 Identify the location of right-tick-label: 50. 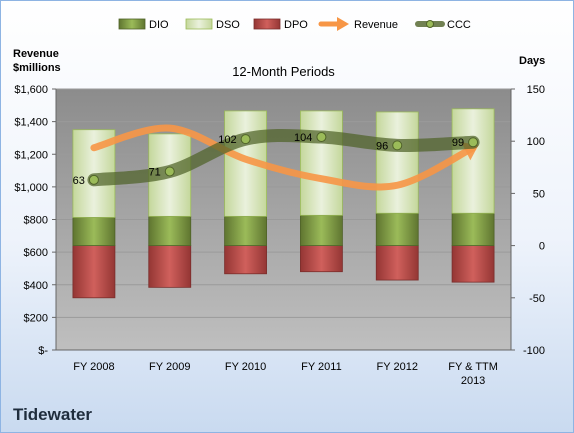
(539, 194).